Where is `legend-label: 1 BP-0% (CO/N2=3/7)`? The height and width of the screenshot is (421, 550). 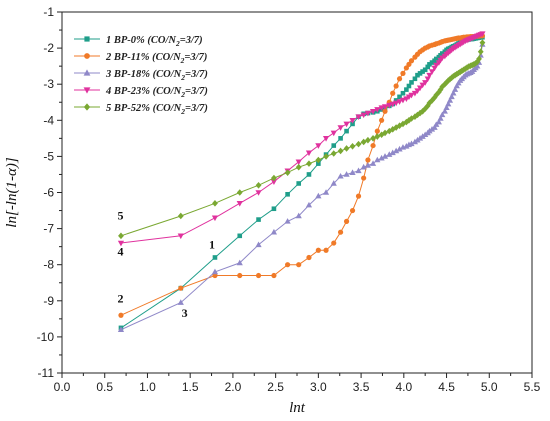 legend-label: 1 BP-0% (CO/N2=3/7) is located at coordinates (154, 41).